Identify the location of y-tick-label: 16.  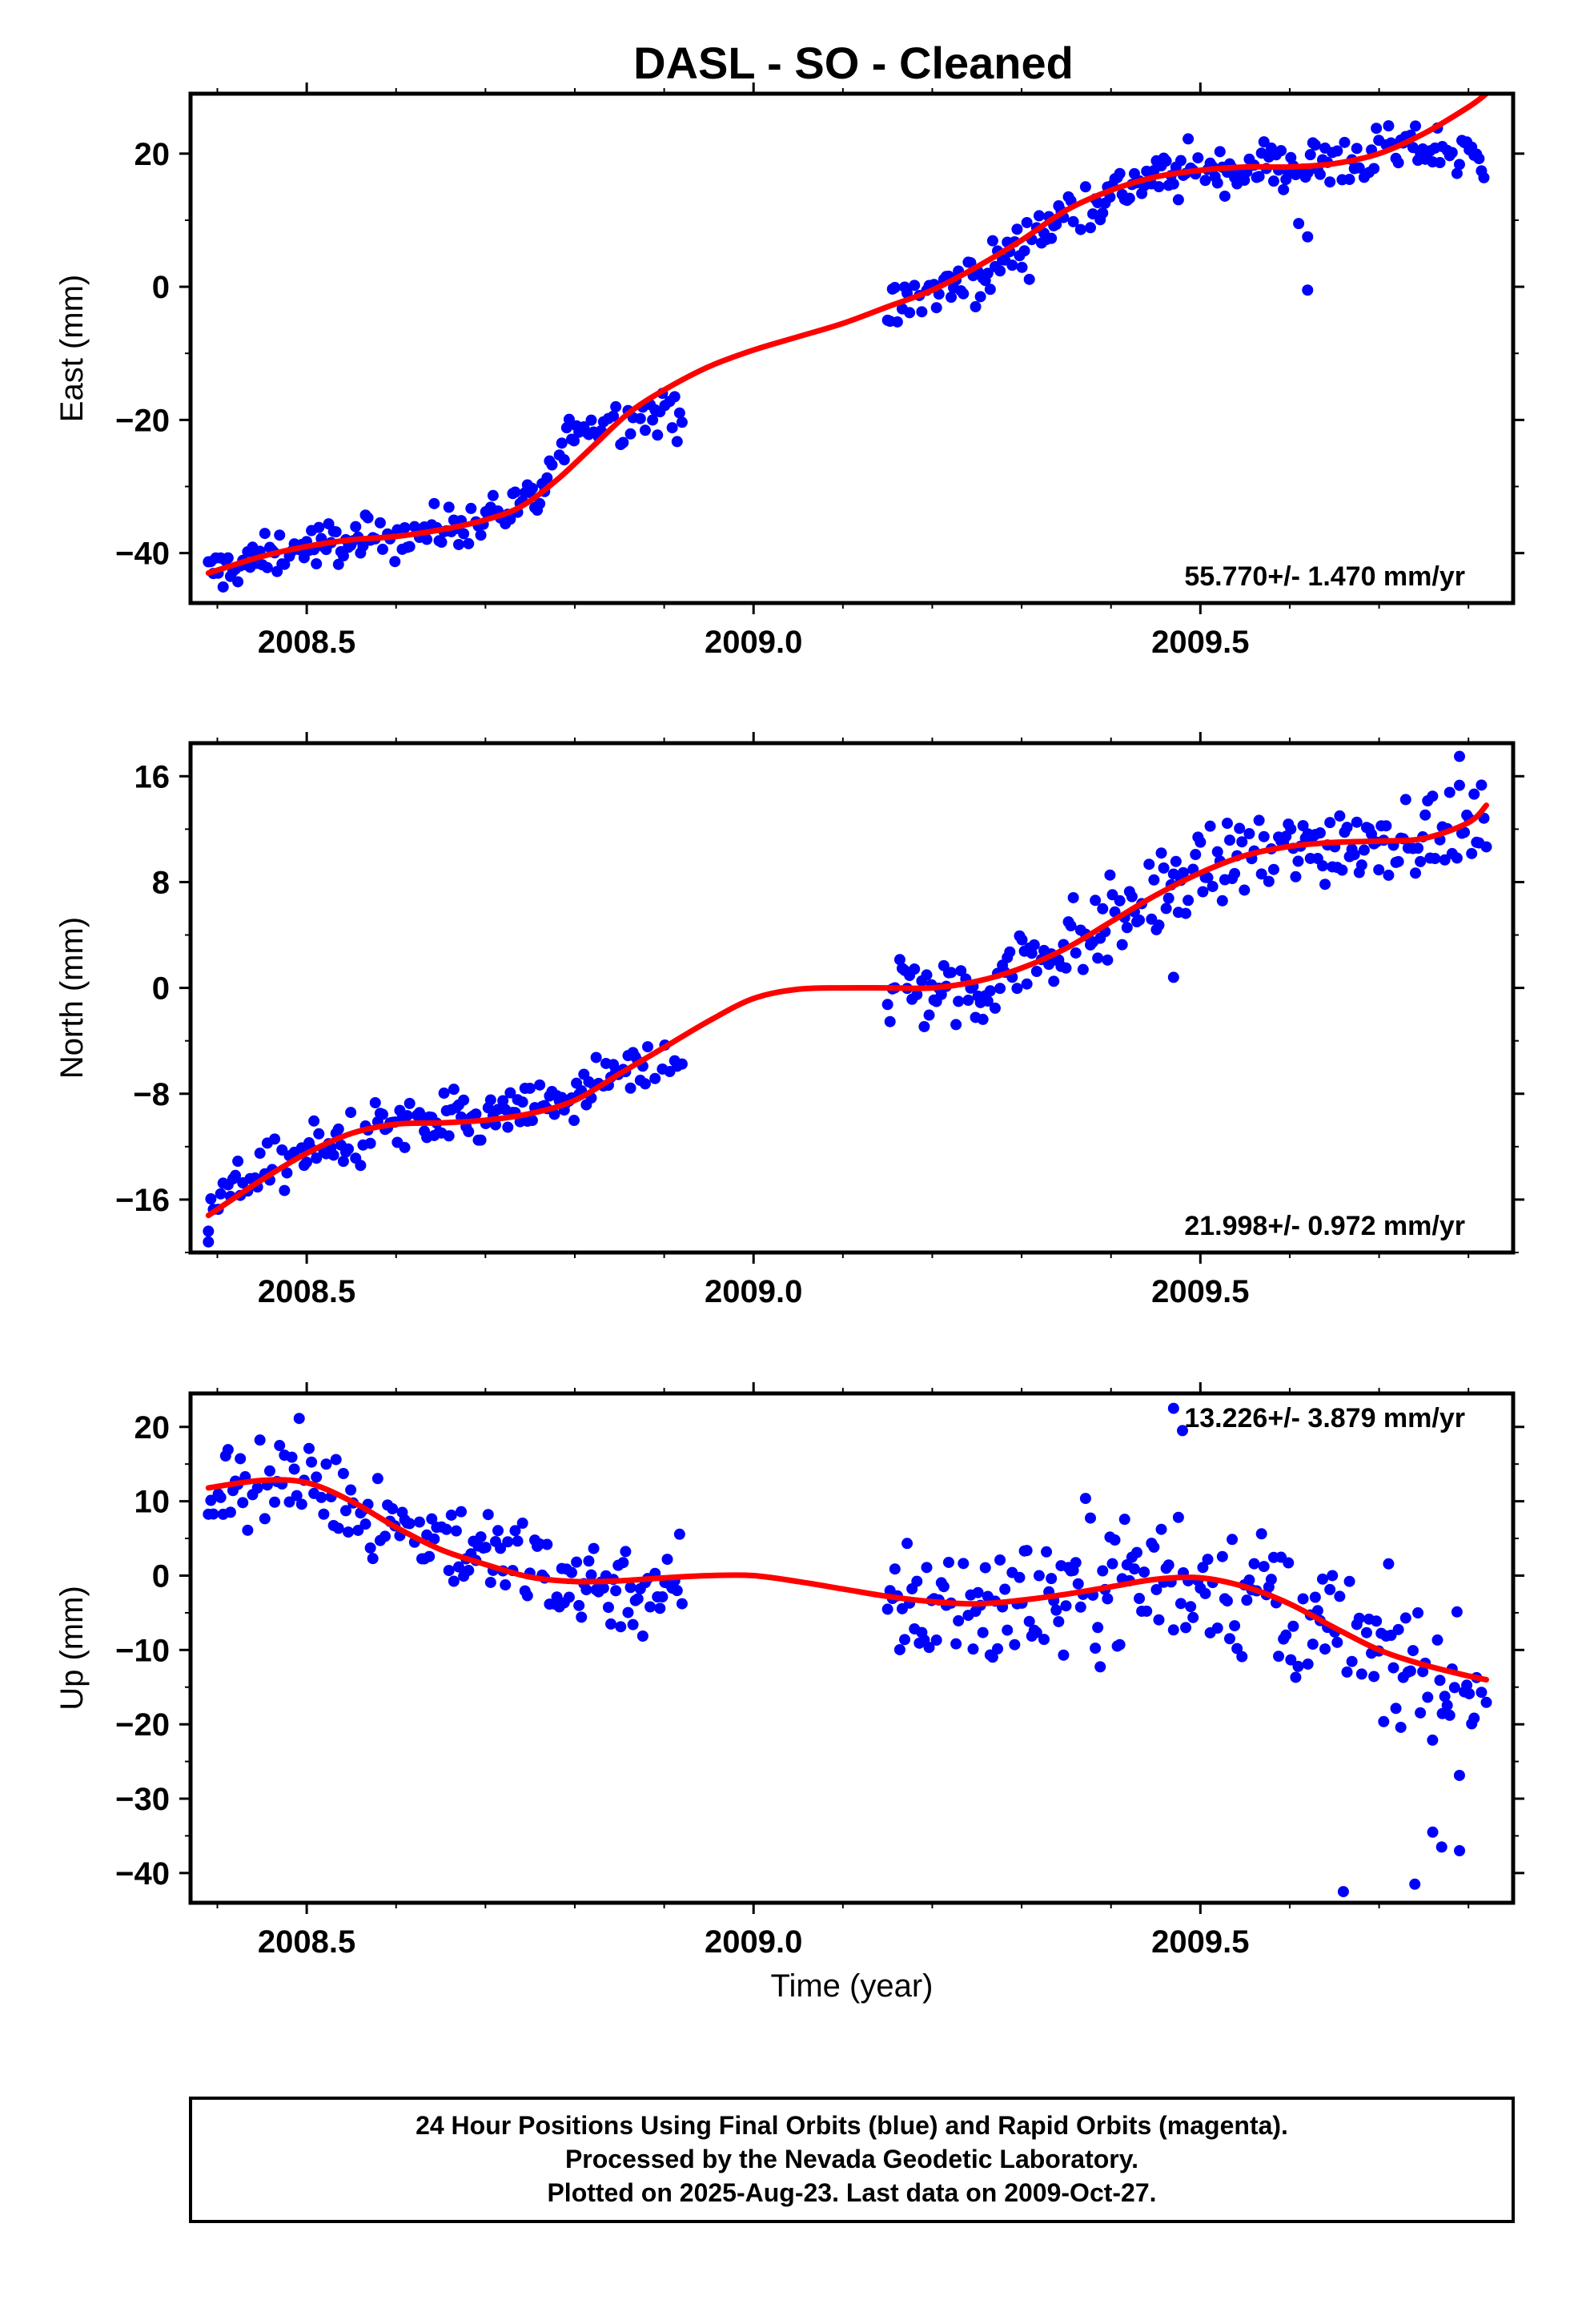
(153, 776).